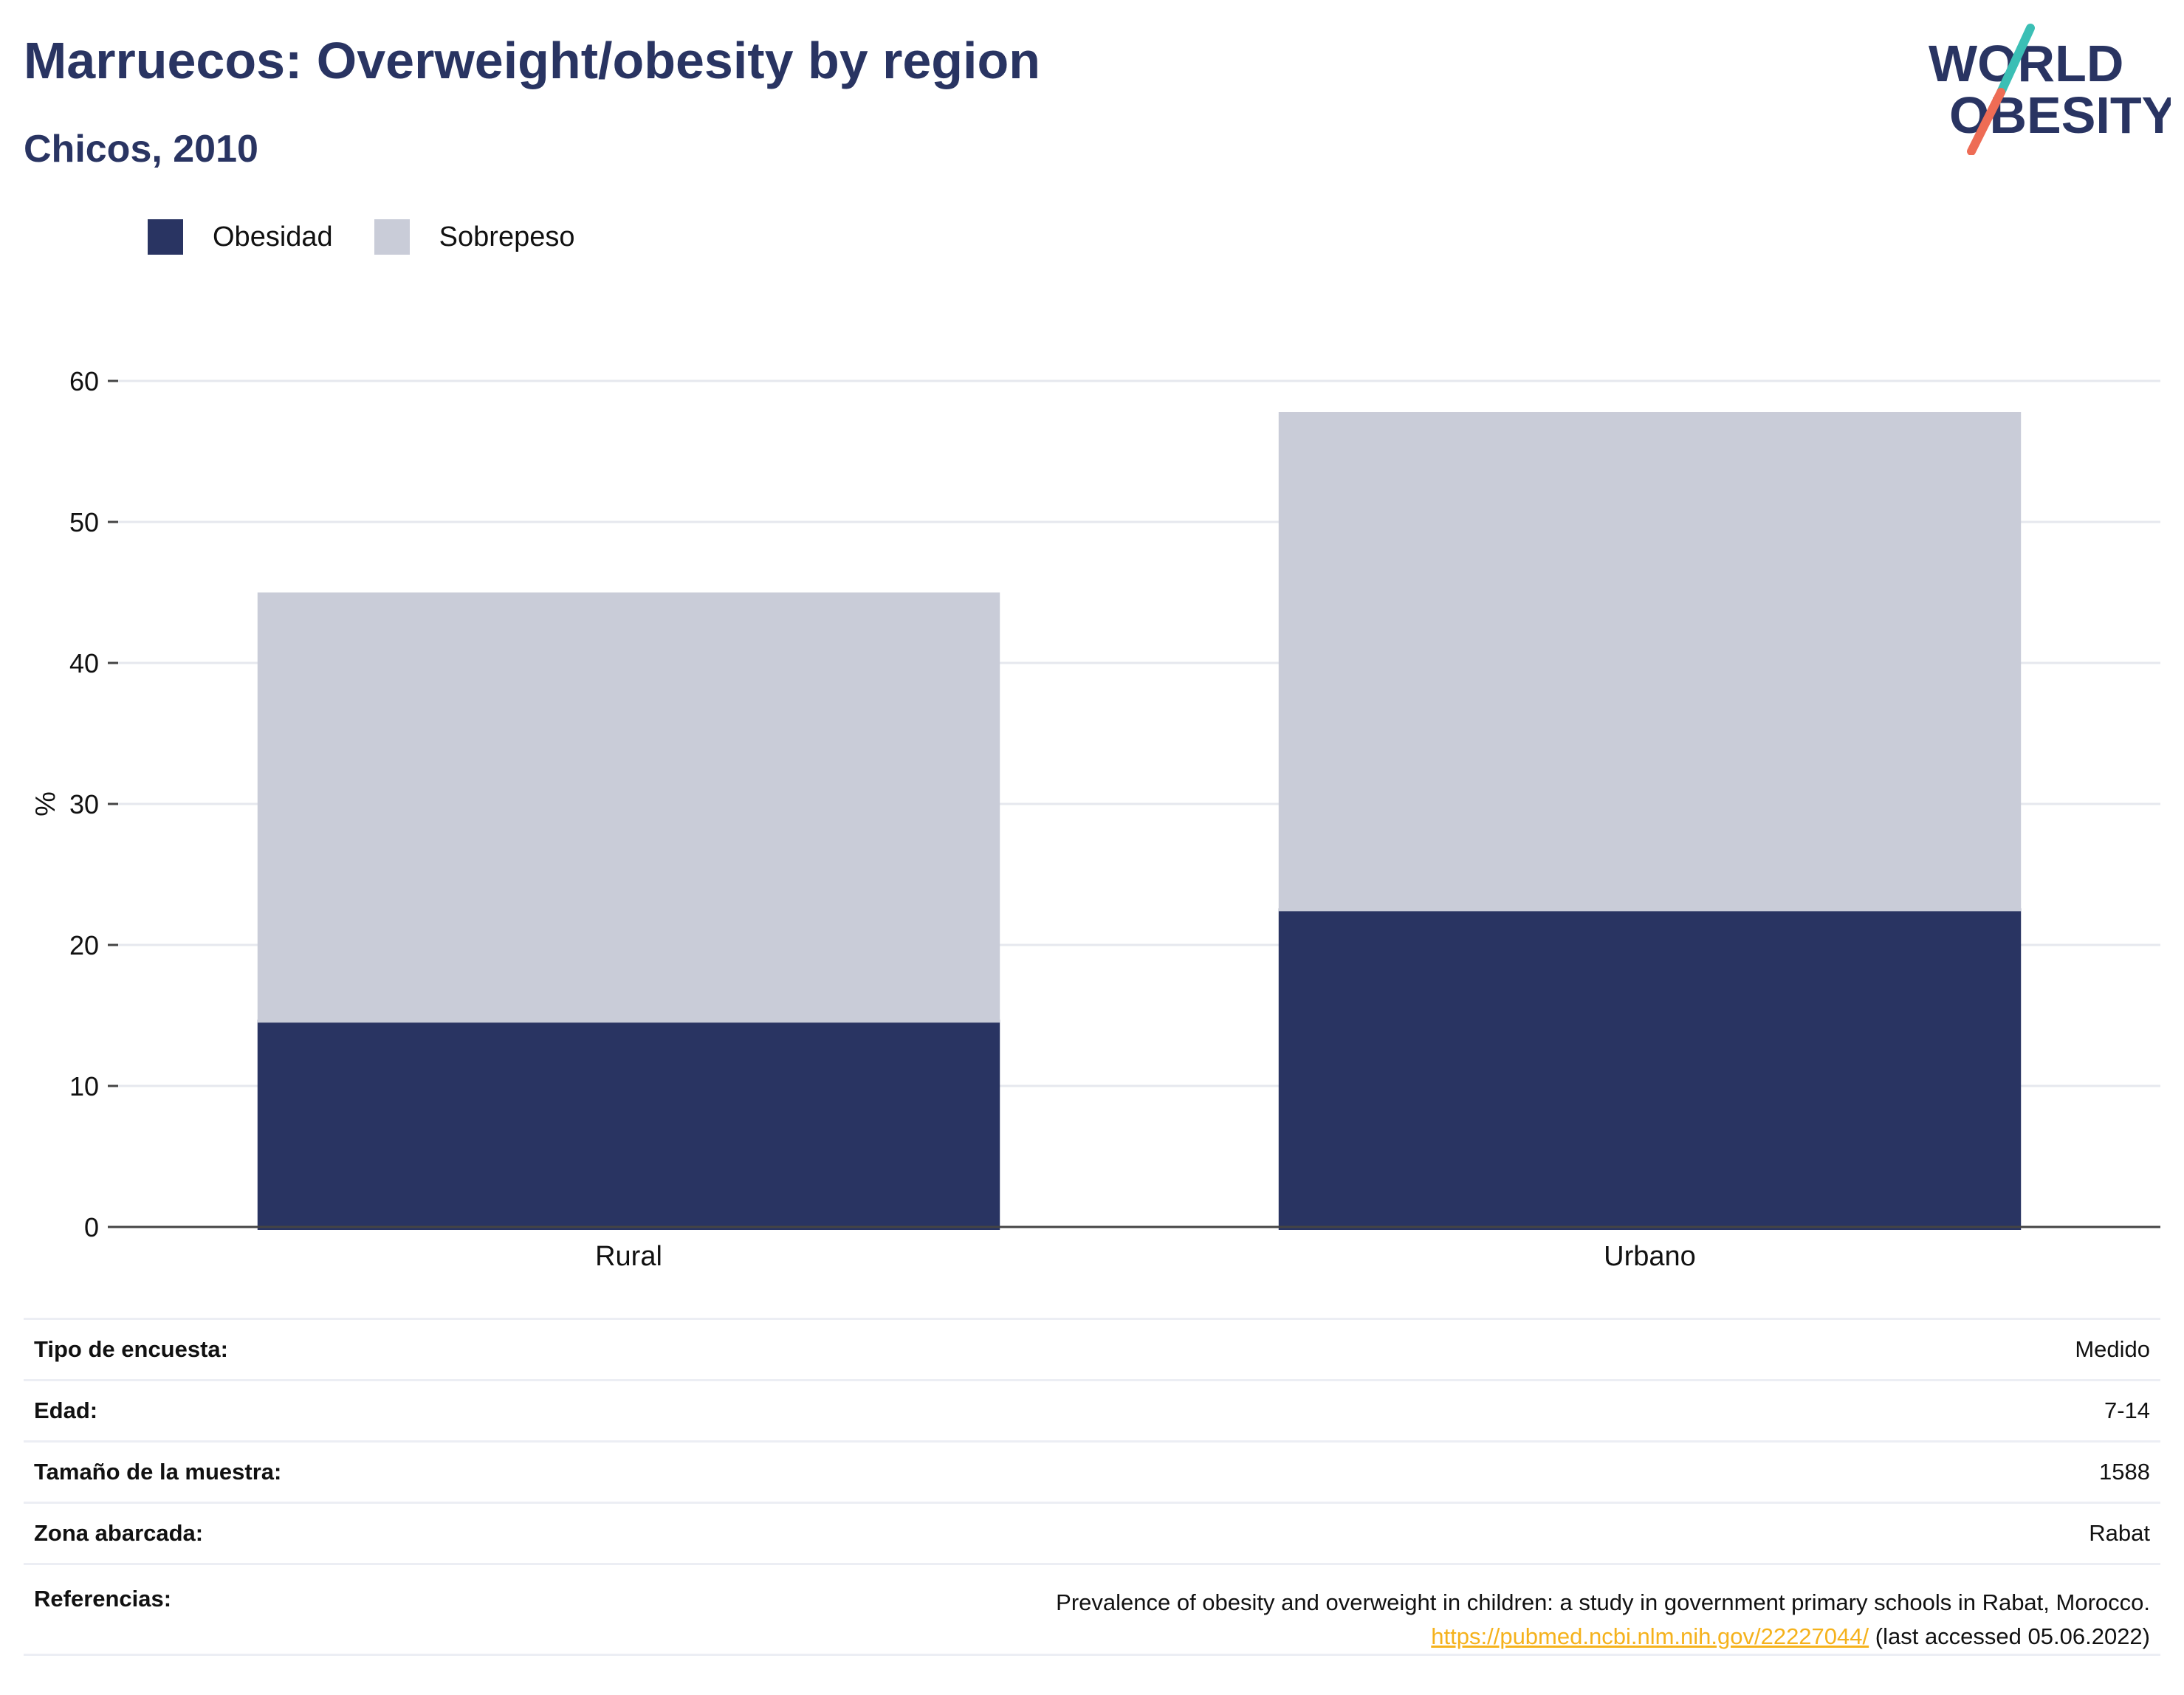 The width and height of the screenshot is (2184, 1695). I want to click on info-label: Referencias:, so click(103, 1599).